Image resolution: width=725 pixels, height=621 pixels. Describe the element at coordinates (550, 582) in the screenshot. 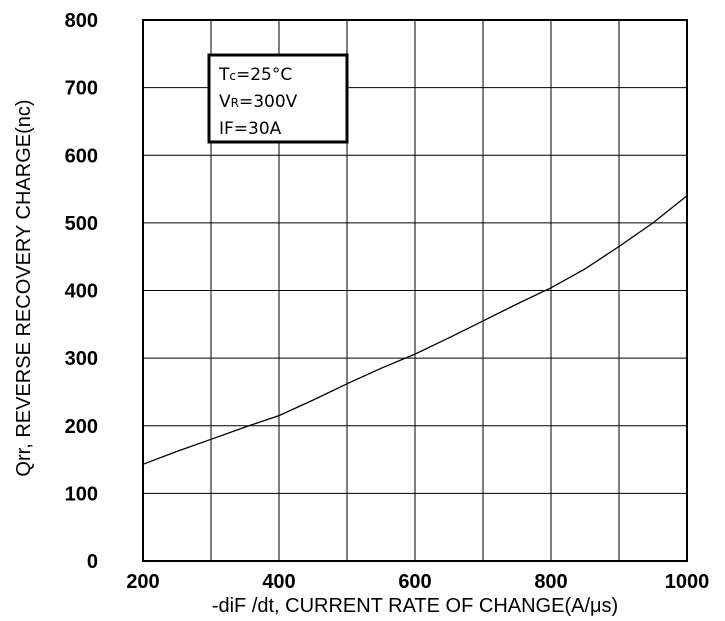

I see `x-tick-label: 800` at that location.